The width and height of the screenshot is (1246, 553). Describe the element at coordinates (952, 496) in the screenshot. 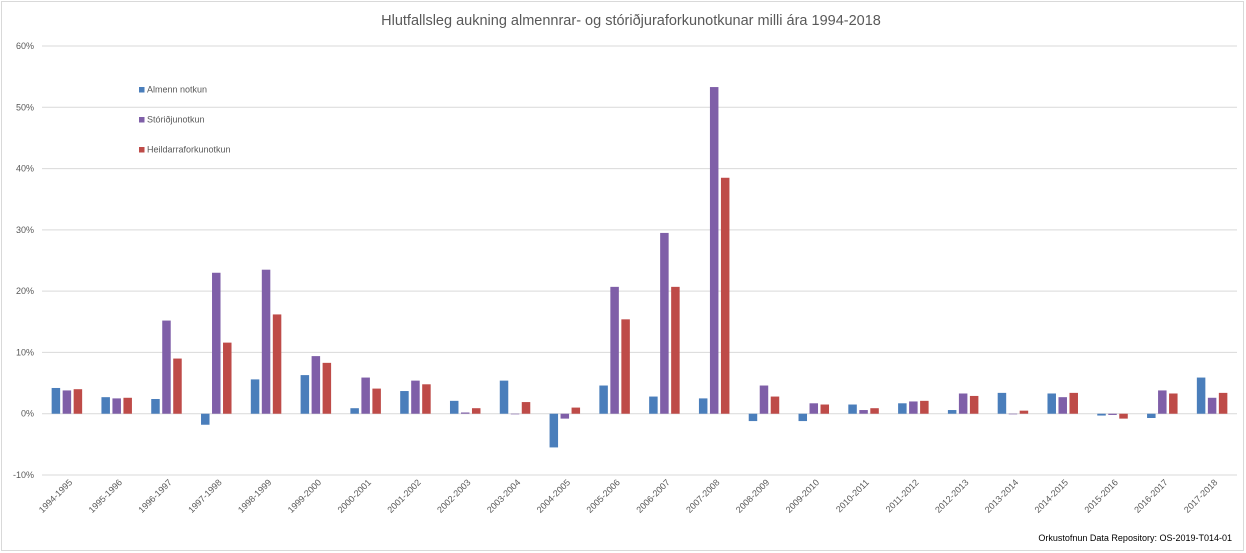

I see `x-tick-label: 2012-2013` at that location.